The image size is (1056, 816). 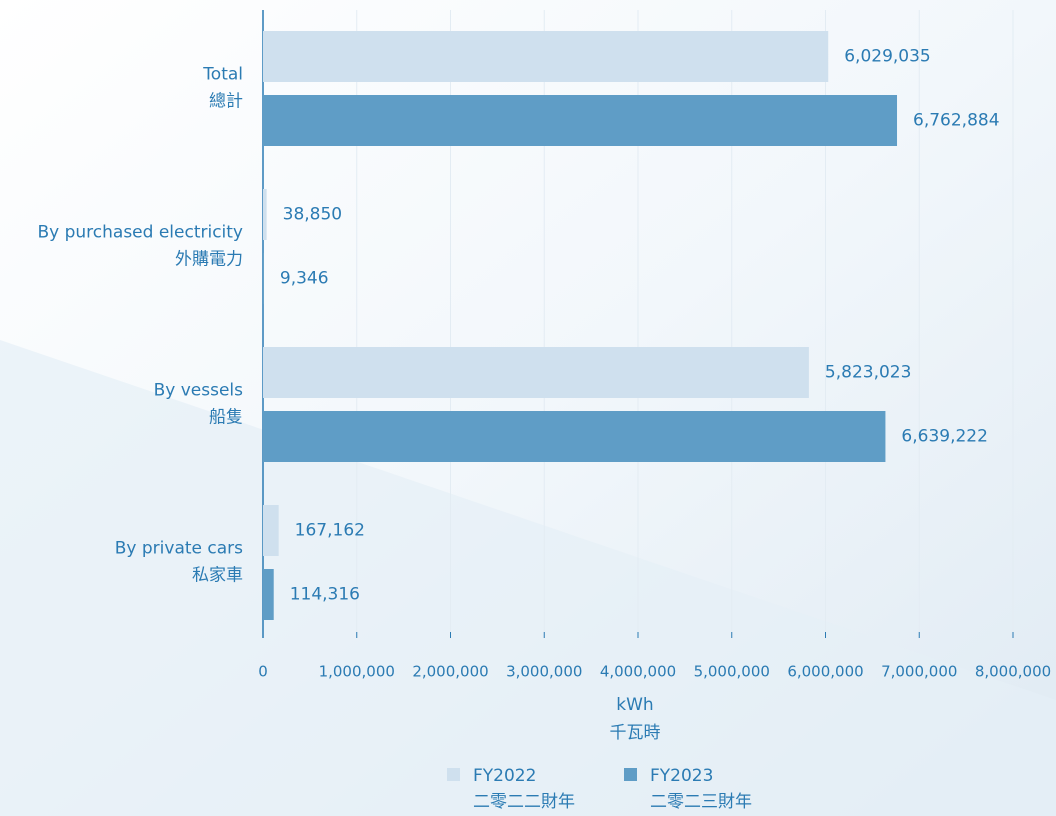 I want to click on x-tick-label: 0, so click(x=263, y=672).